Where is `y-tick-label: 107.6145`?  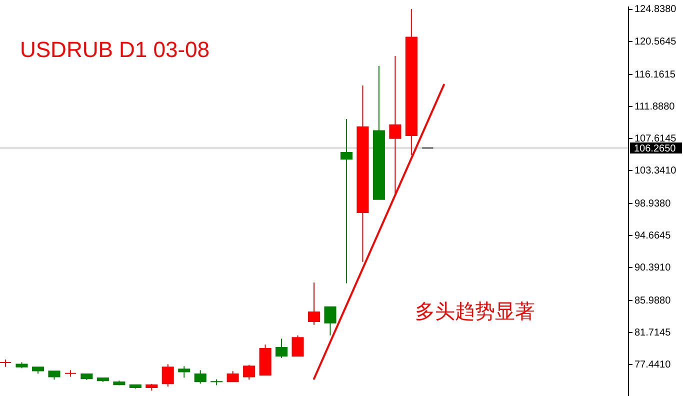
y-tick-label: 107.6145 is located at coordinates (655, 138).